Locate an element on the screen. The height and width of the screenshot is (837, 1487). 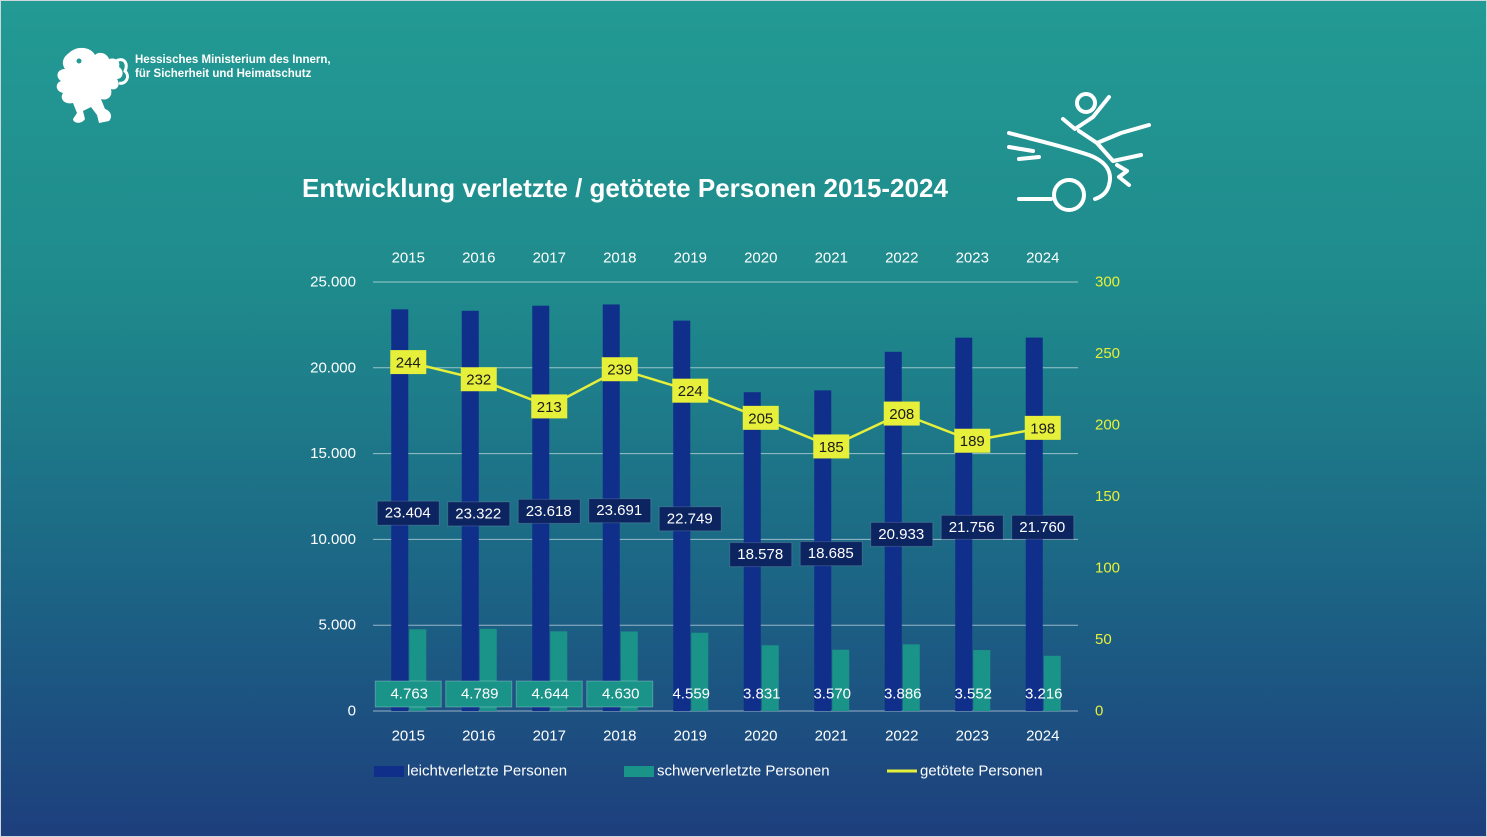
y-right-tick-label: 250 is located at coordinates (1107, 353).